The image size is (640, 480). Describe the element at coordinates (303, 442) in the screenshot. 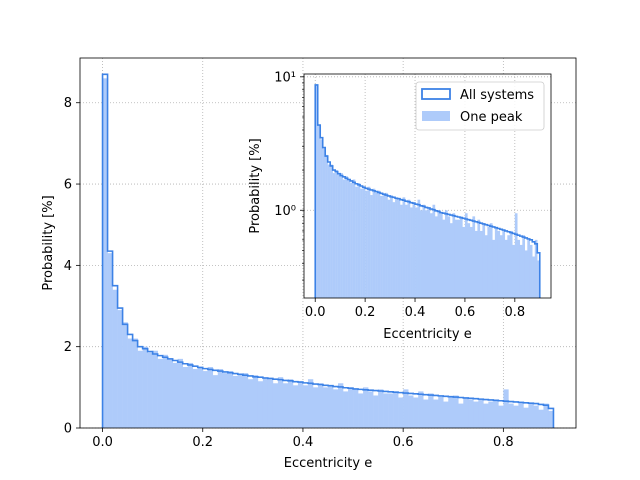

I see `main-x-tick-label: 0.4` at that location.